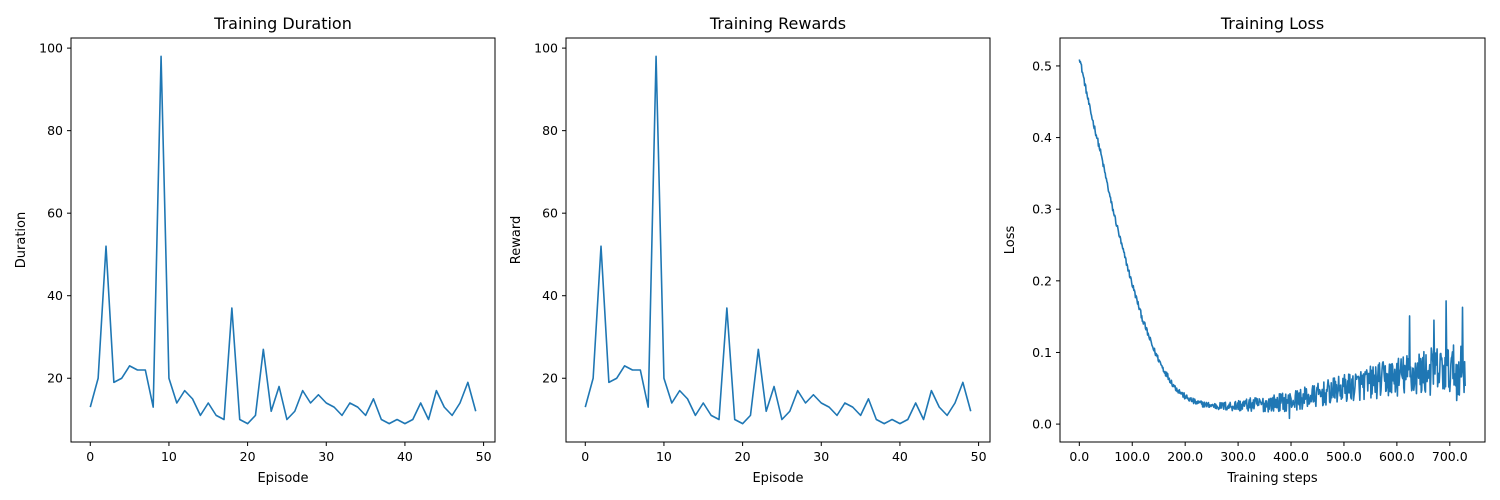 The width and height of the screenshot is (1500, 500). I want to click on y-tick-label: 0.0, so click(1042, 424).